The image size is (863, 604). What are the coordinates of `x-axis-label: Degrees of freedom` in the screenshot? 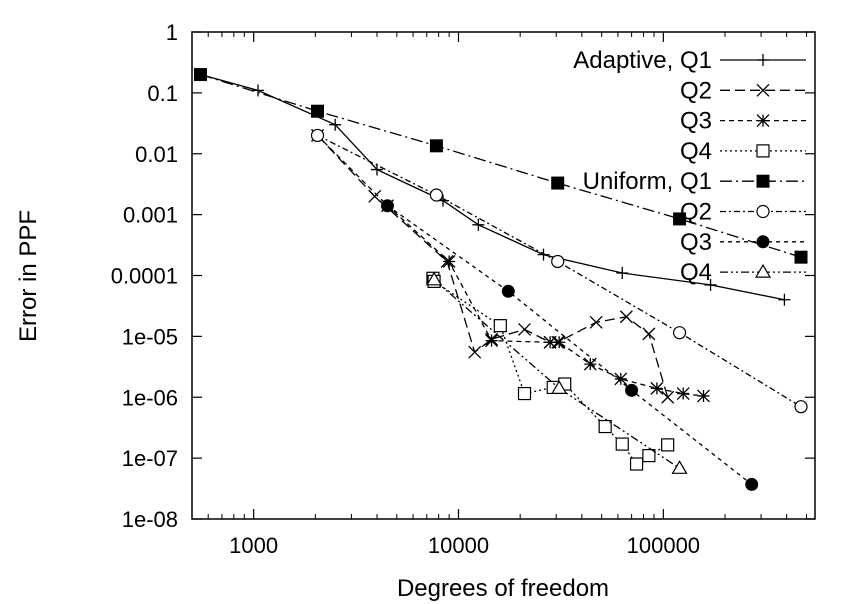 It's located at (503, 588).